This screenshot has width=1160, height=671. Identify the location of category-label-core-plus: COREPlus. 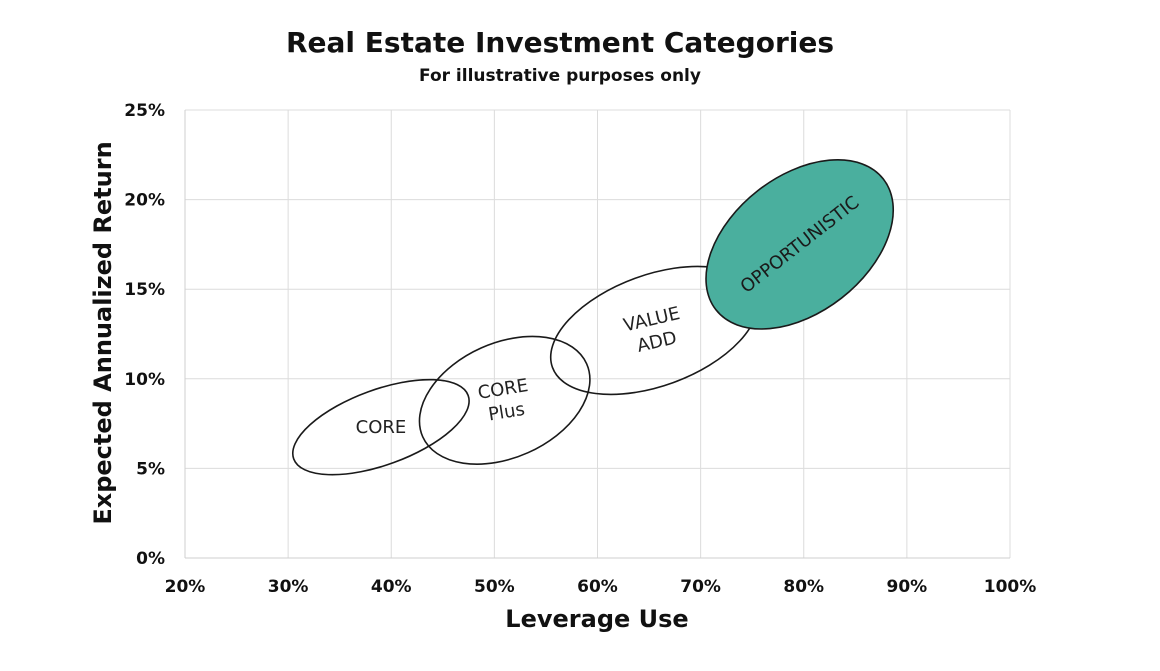
(504, 400).